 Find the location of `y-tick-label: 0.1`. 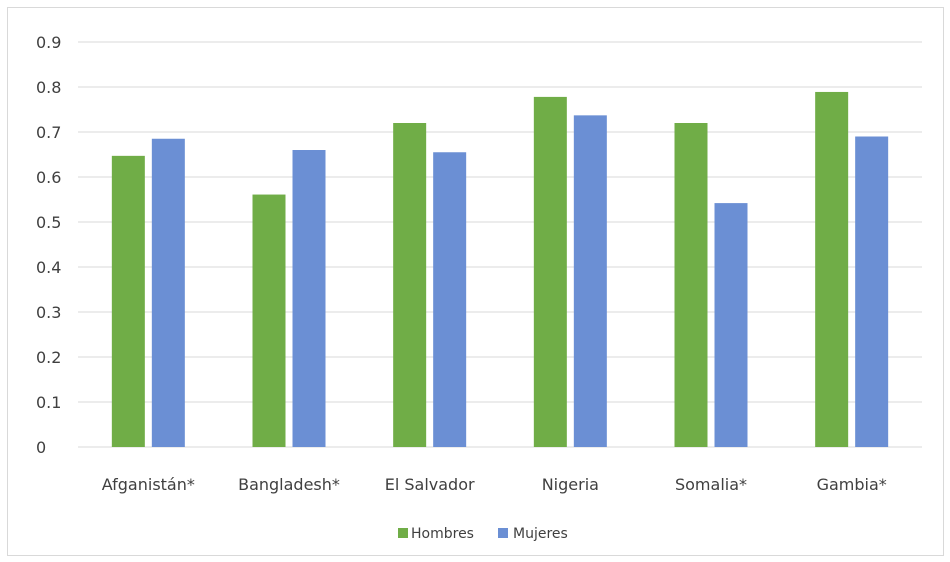

y-tick-label: 0.1 is located at coordinates (48, 402).